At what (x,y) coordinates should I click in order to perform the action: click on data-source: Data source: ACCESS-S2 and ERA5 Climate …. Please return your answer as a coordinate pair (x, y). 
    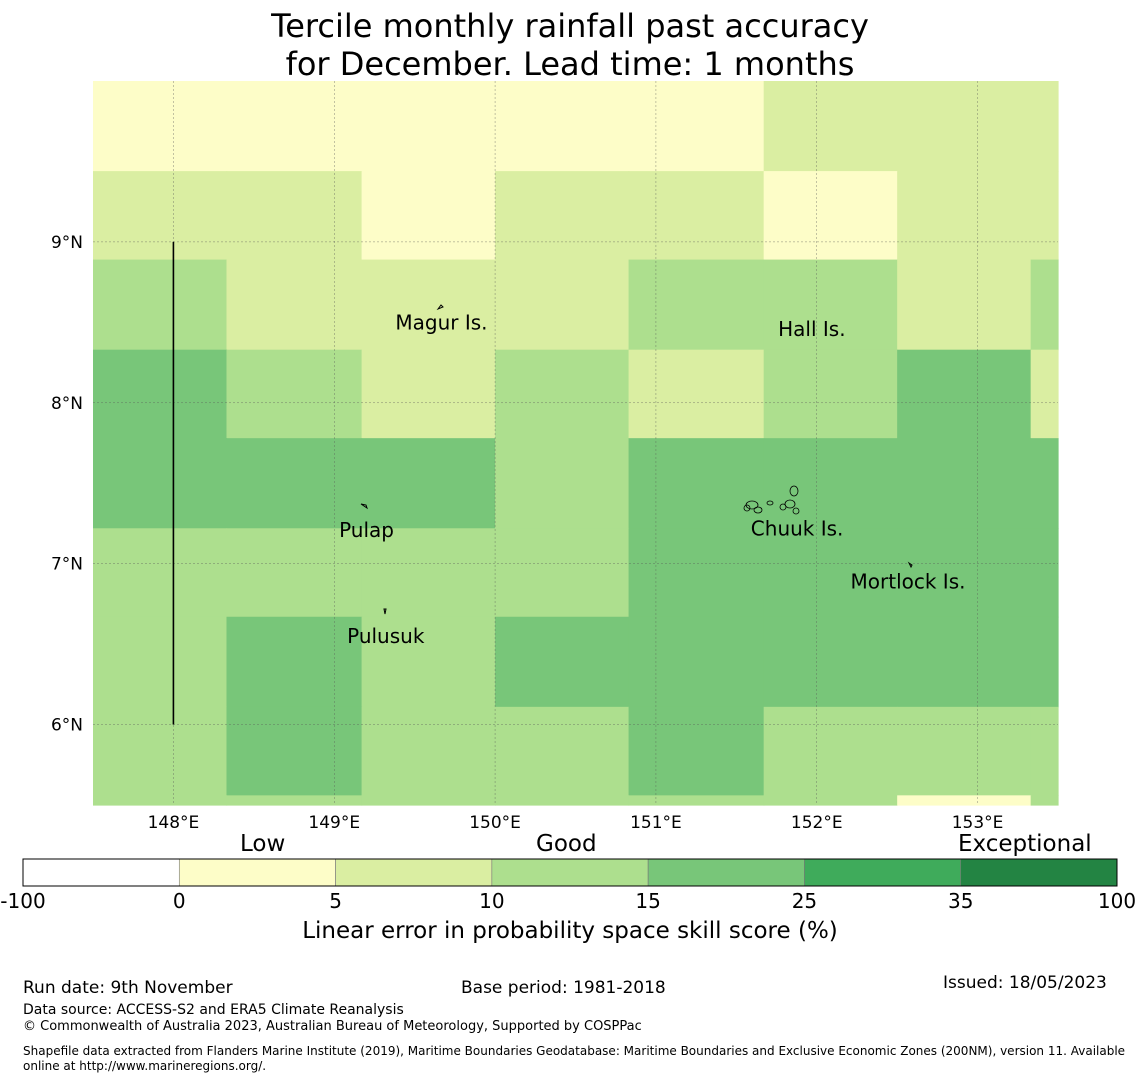
    Looking at the image, I should click on (213, 1010).